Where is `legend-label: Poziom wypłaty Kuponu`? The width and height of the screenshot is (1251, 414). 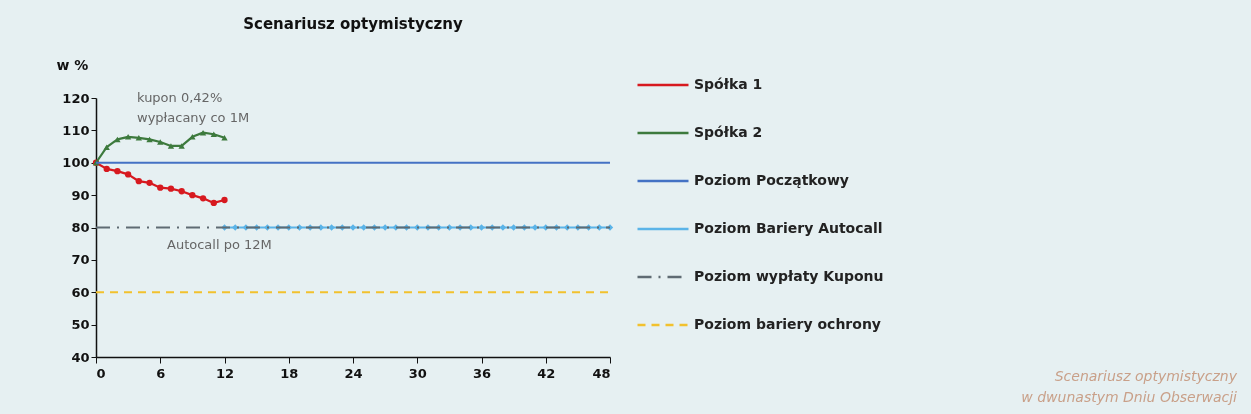 legend-label: Poziom wypłaty Kuponu is located at coordinates (789, 276).